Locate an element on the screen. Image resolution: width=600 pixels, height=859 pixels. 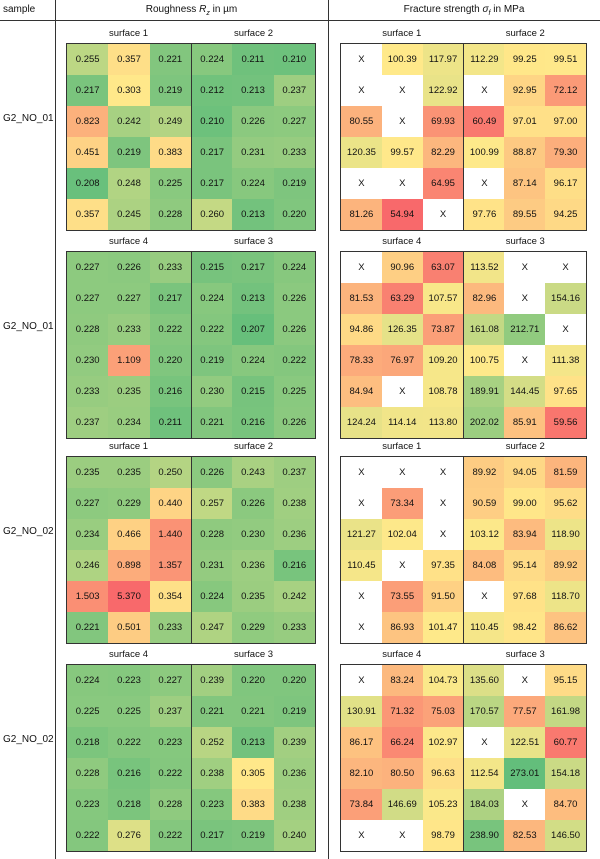
fracture-cell: 90.96 is located at coordinates (402, 267).